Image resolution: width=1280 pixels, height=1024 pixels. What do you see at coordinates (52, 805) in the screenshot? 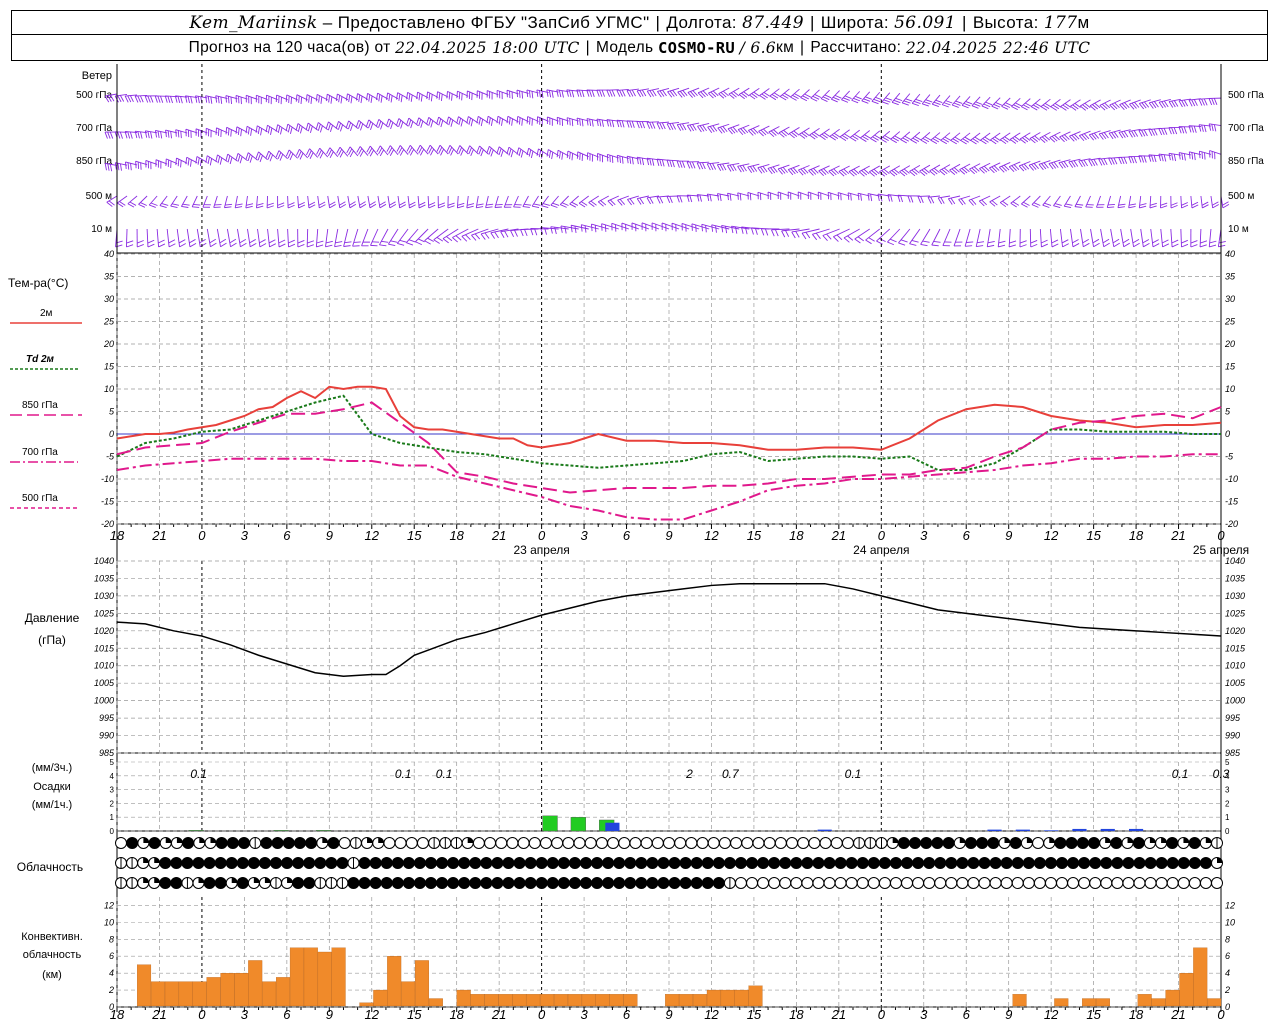
I see `precip-unit-1h: (мм/1ч.)` at bounding box center [52, 805].